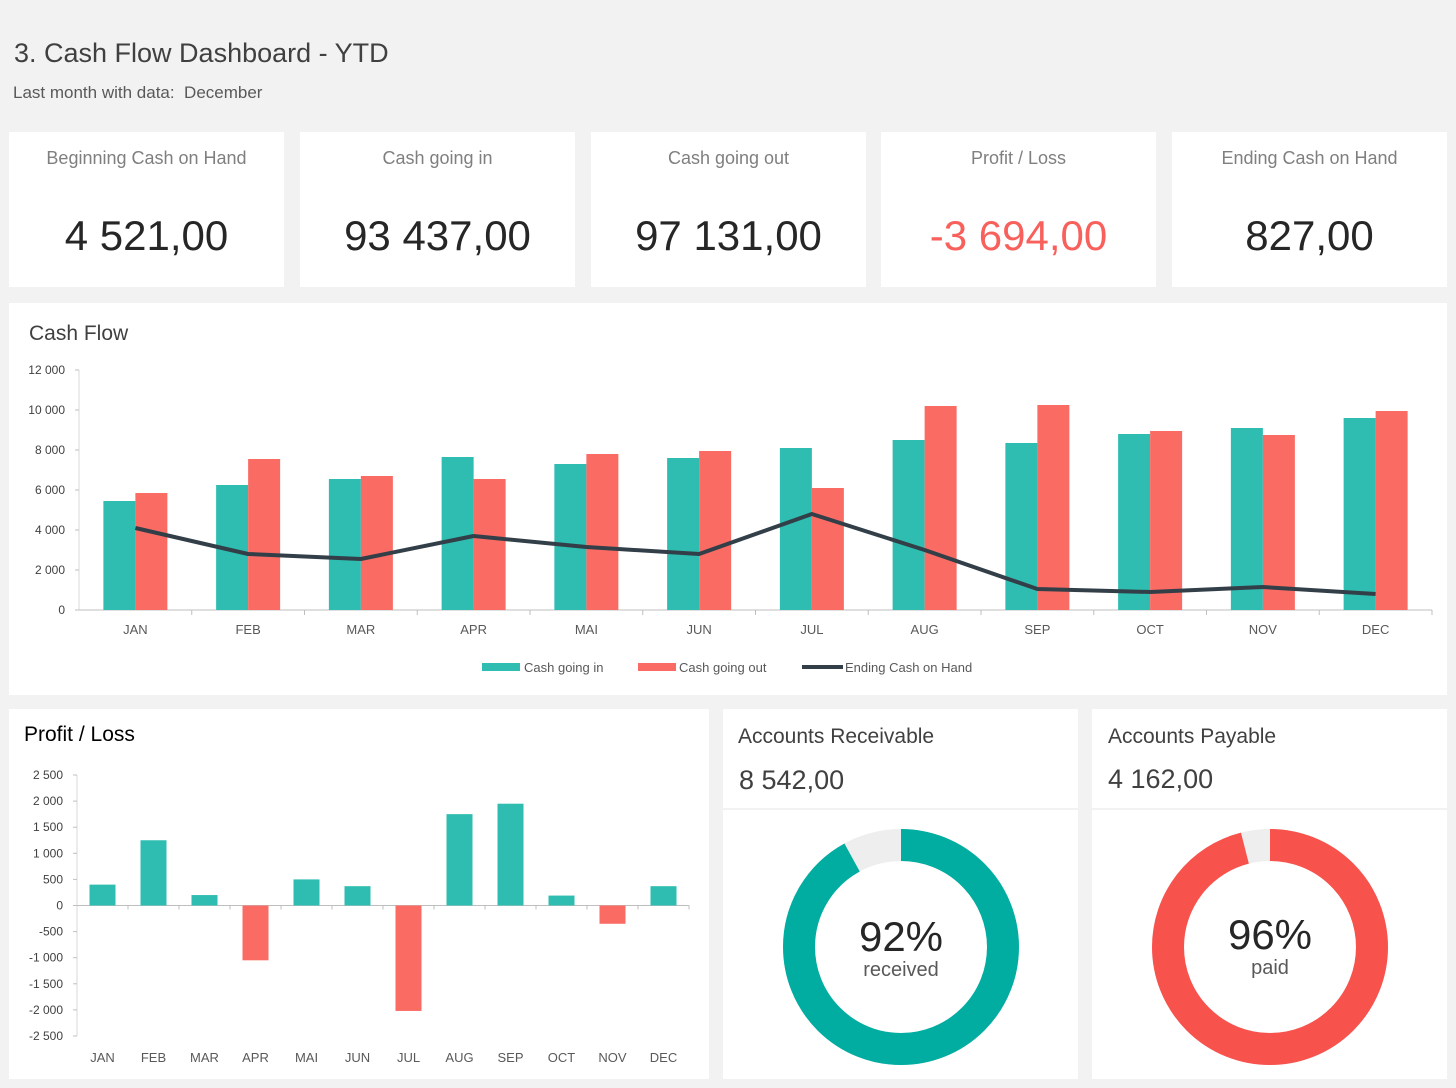 Image resolution: width=1456 pixels, height=1088 pixels. I want to click on kpi-card-ending-cash: Ending Cash on Hand 827,00, so click(1309, 209).